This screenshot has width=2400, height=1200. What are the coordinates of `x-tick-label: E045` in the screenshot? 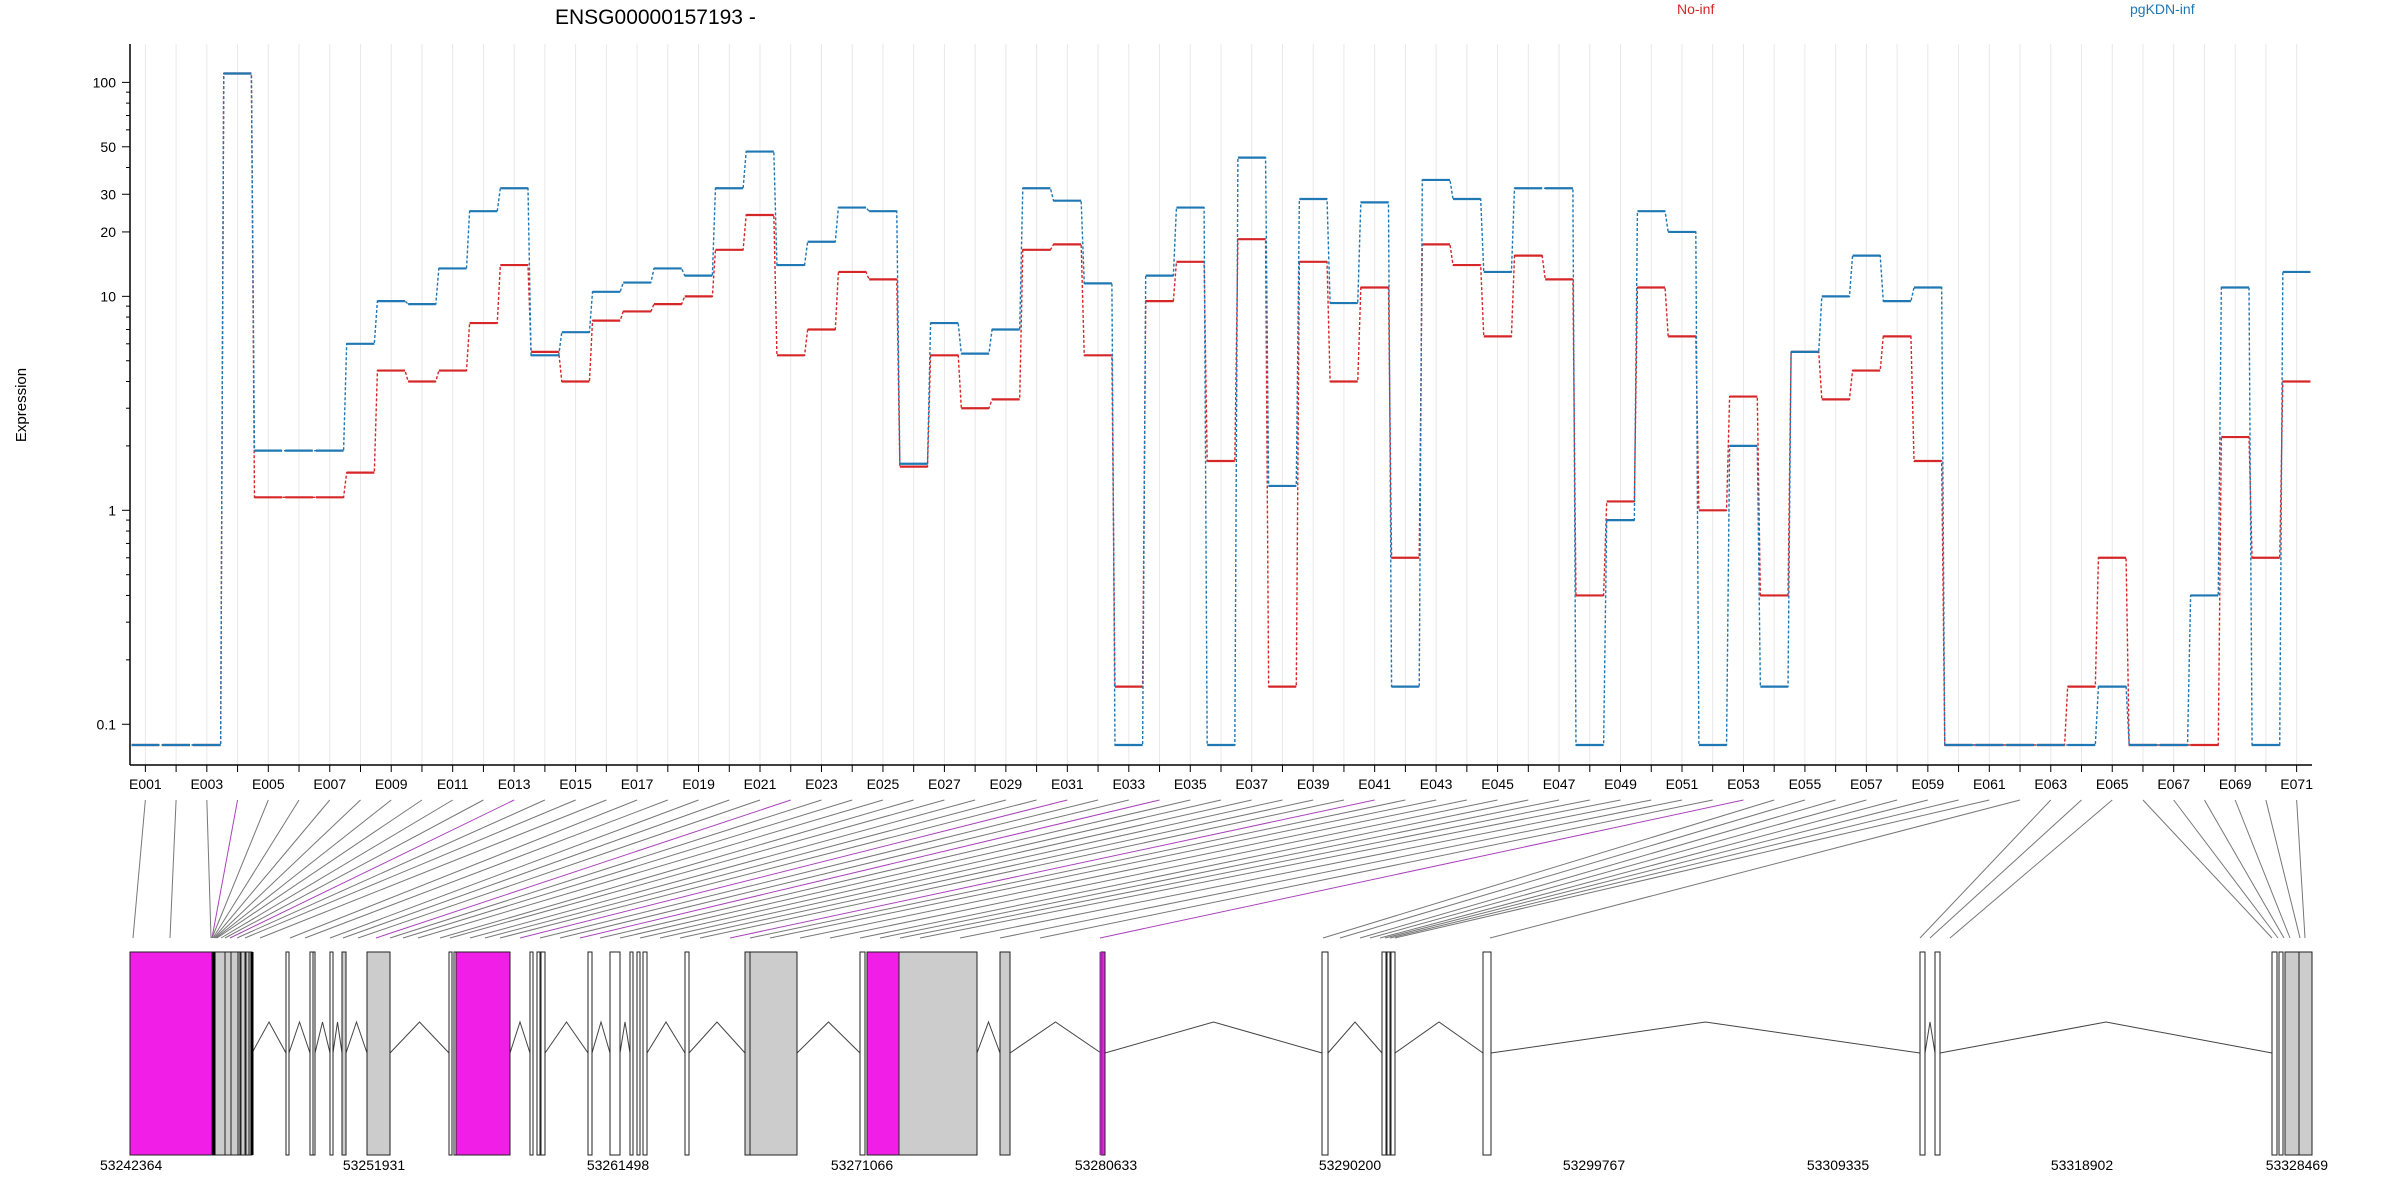 It's located at (1497, 784).